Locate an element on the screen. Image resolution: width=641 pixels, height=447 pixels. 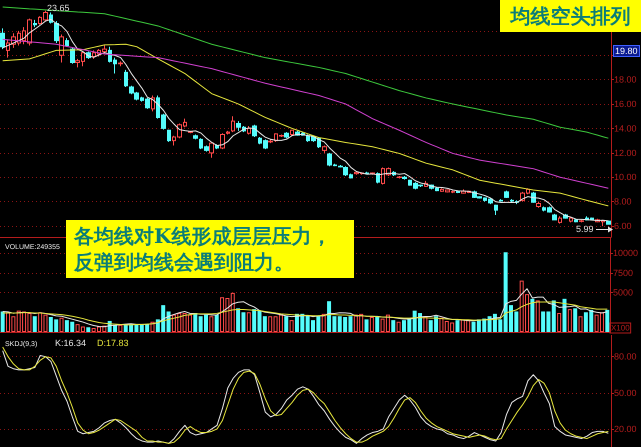
y-tick-label: 50.00 is located at coordinates (625, 393).